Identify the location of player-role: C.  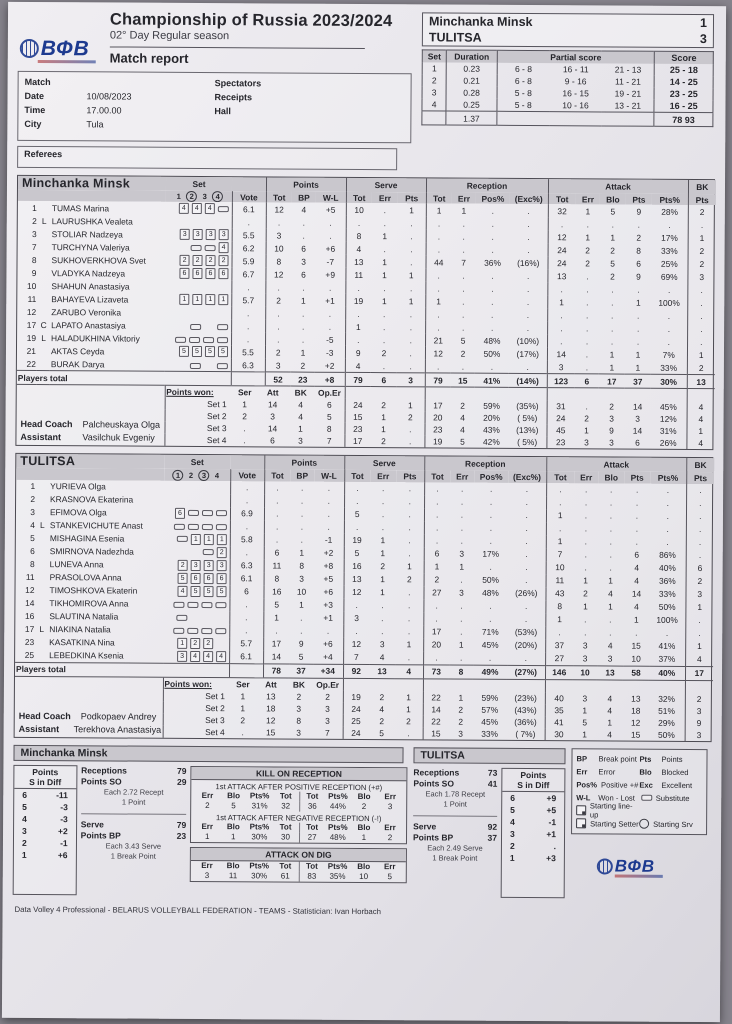
(43, 324).